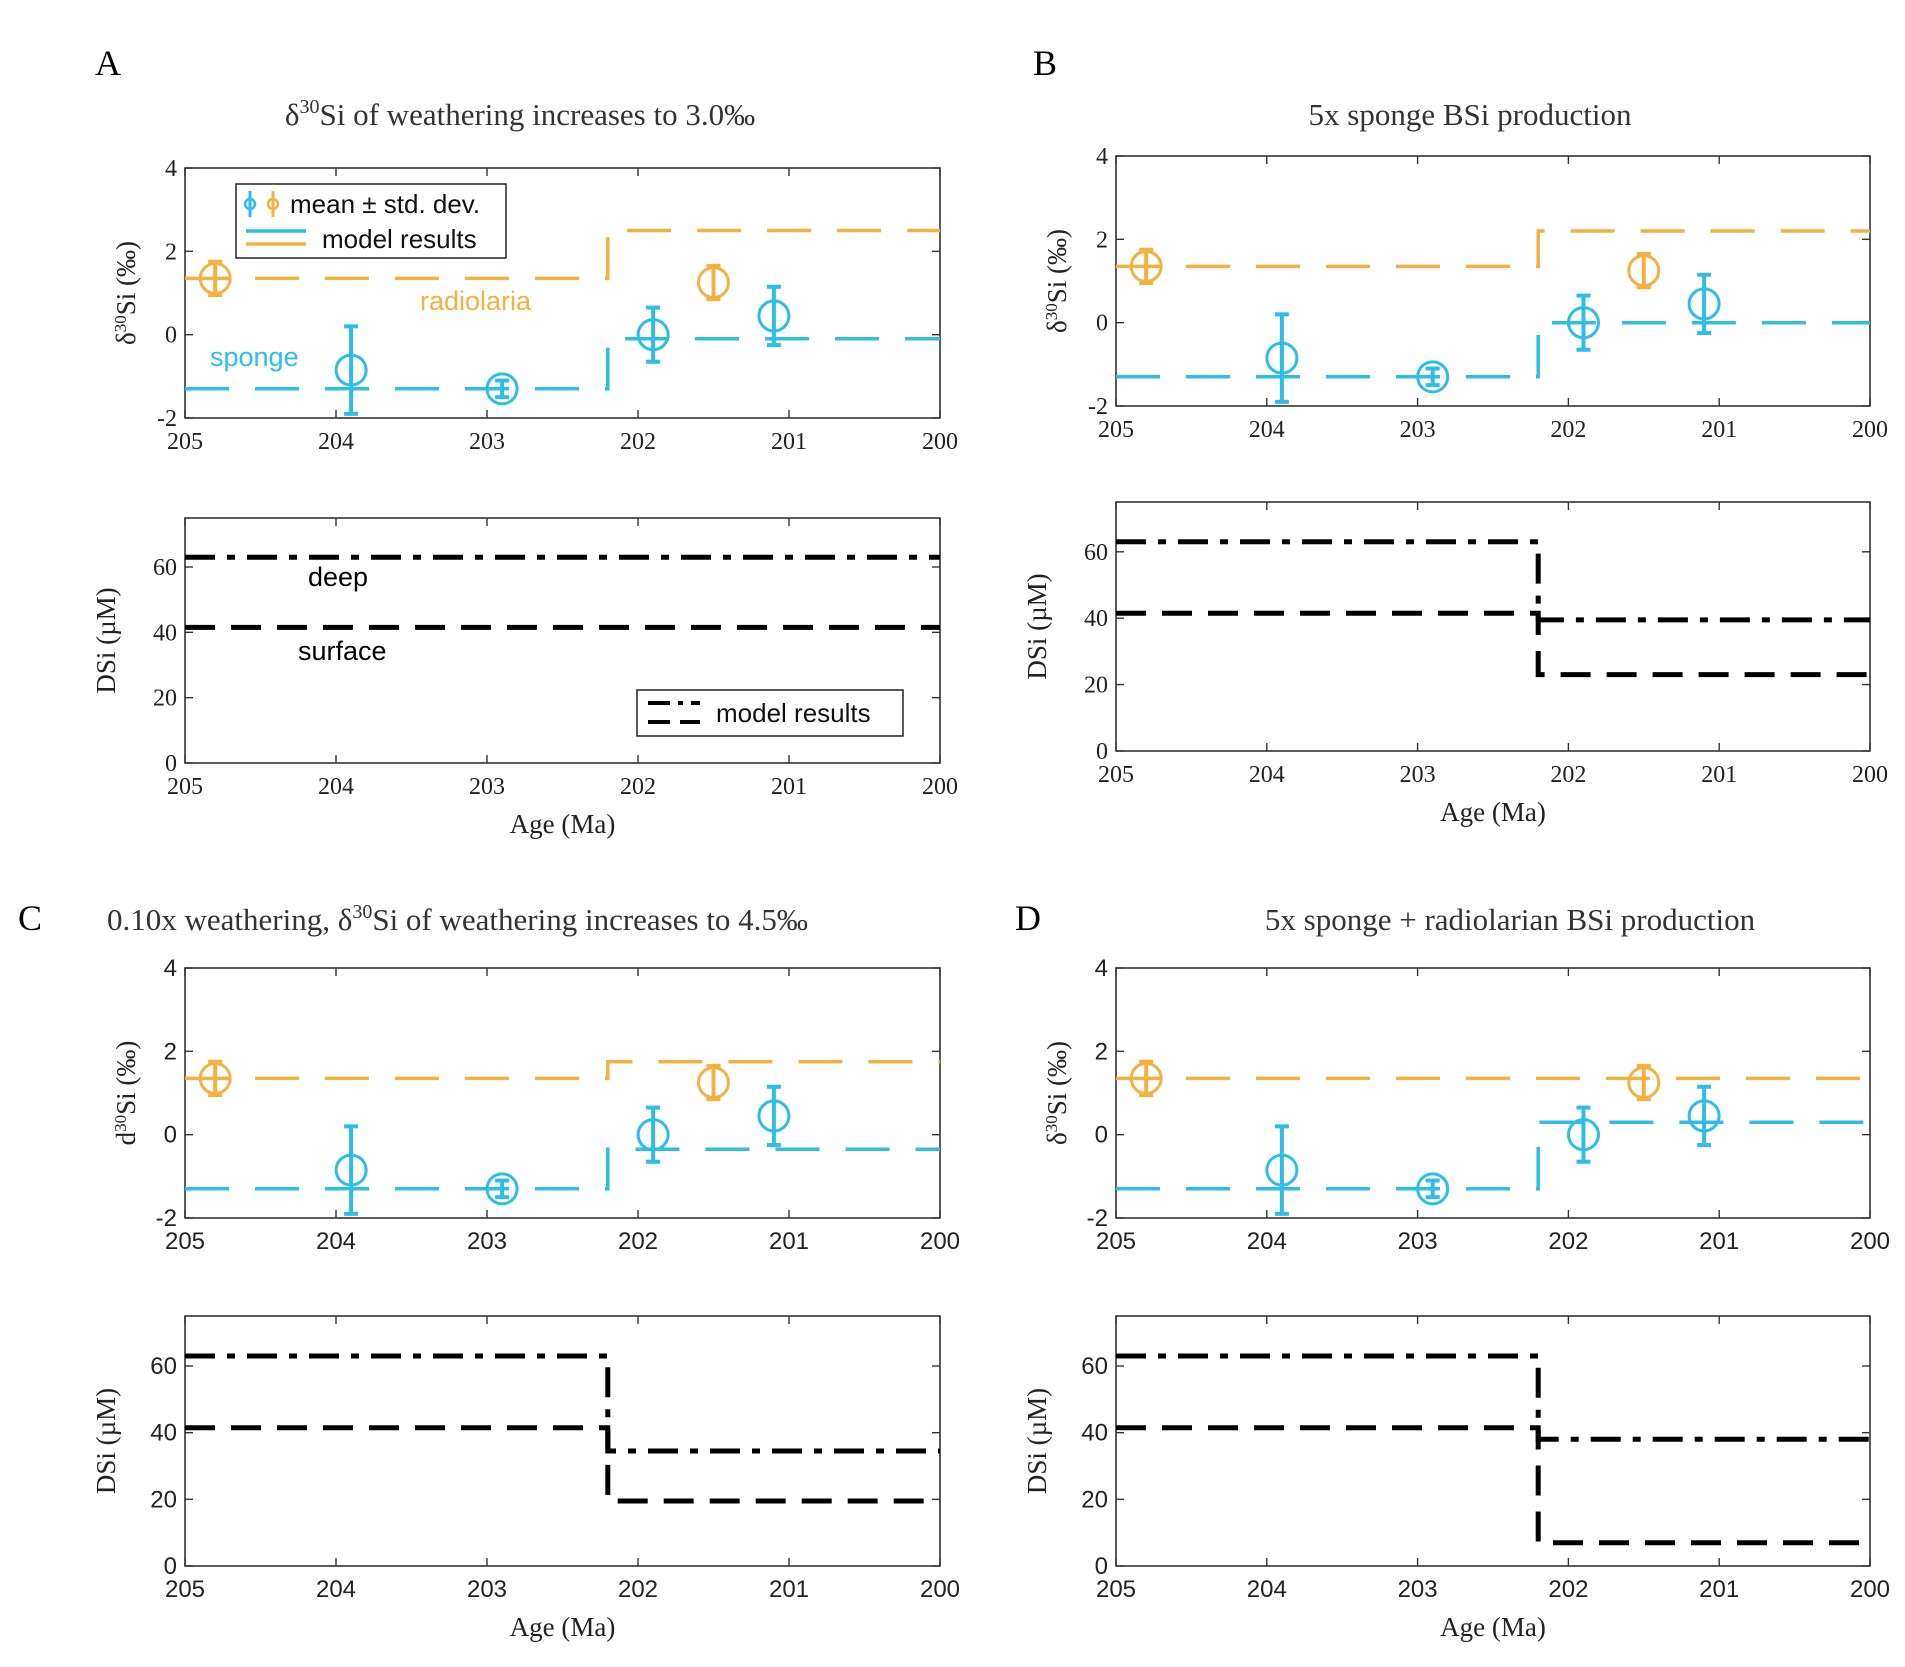 This screenshot has height=1667, width=1905. I want to click on deep-dsi-line, so click(1493, 581).